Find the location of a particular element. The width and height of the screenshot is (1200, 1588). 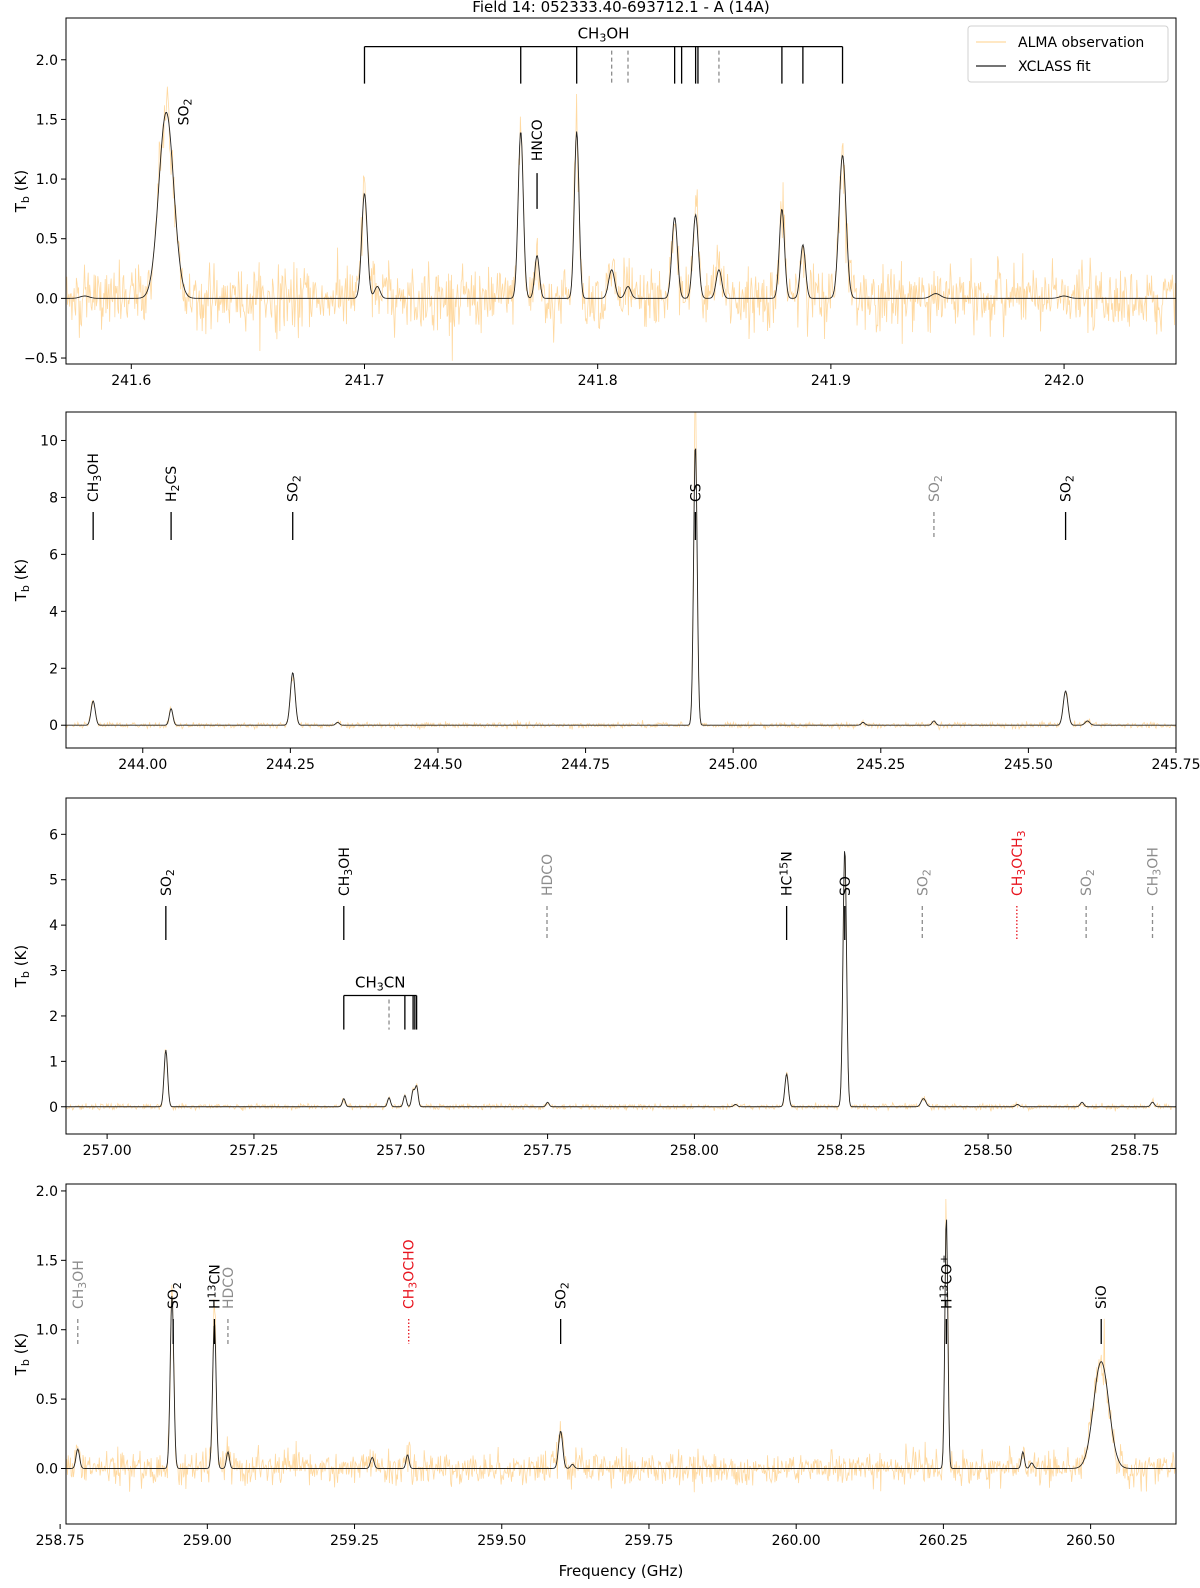

x-tick-label: 241.8 is located at coordinates (598, 381).